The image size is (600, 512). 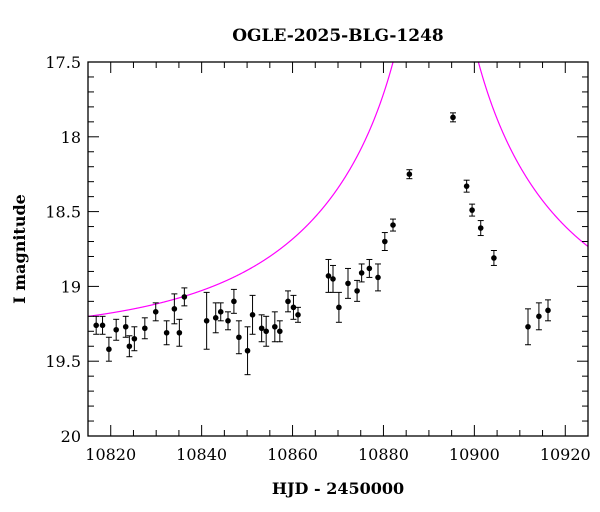 I want to click on x-tick-label: 10840, so click(x=201, y=454).